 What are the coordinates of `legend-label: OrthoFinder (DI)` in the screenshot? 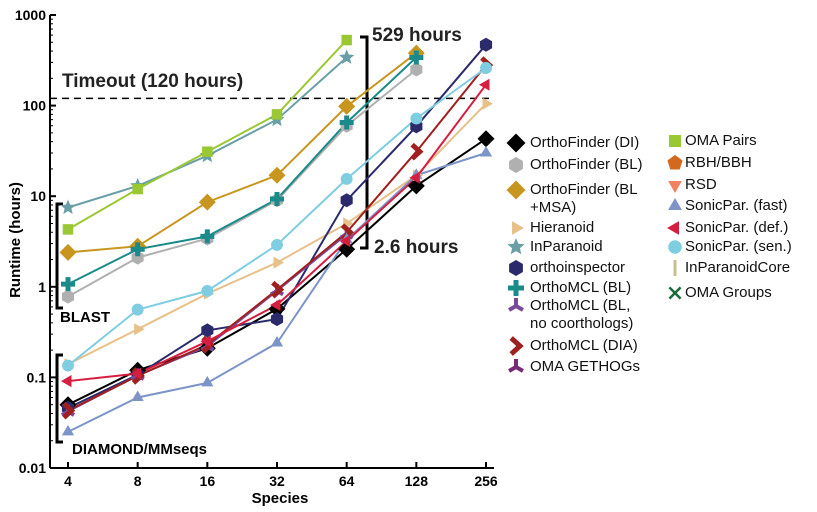 It's located at (585, 142).